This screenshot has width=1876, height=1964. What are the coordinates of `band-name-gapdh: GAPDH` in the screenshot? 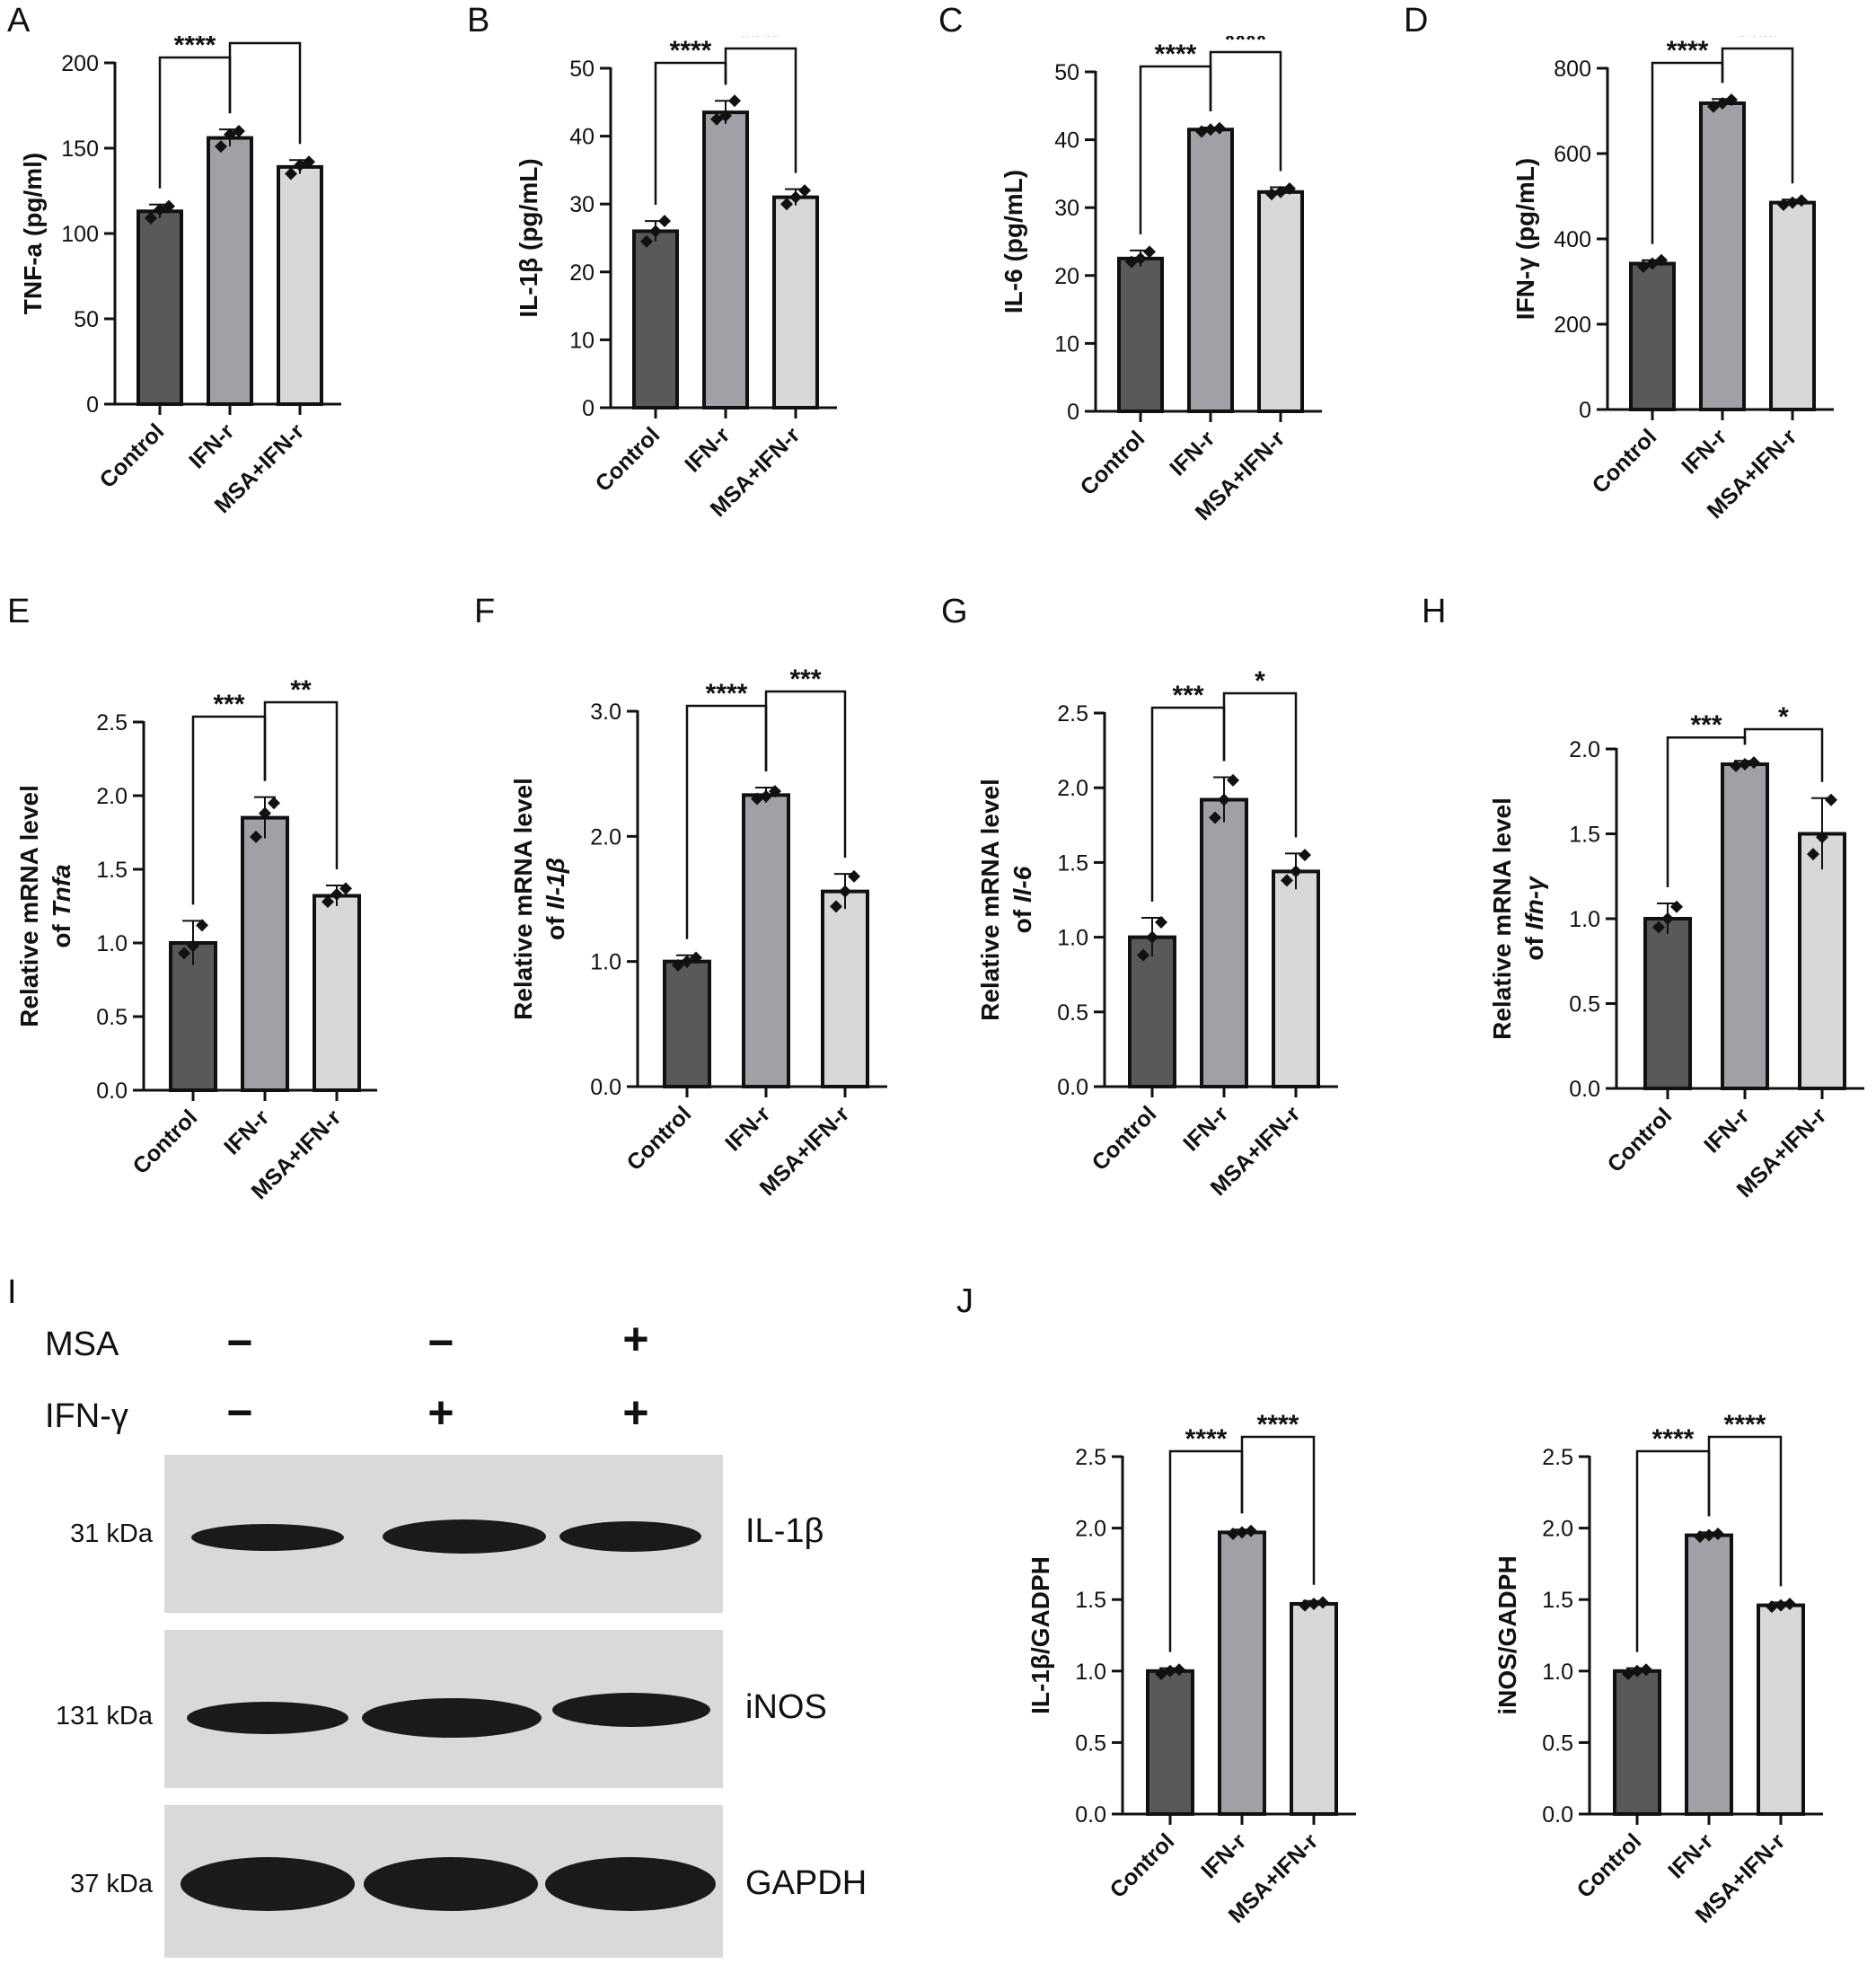 It's located at (806, 1883).